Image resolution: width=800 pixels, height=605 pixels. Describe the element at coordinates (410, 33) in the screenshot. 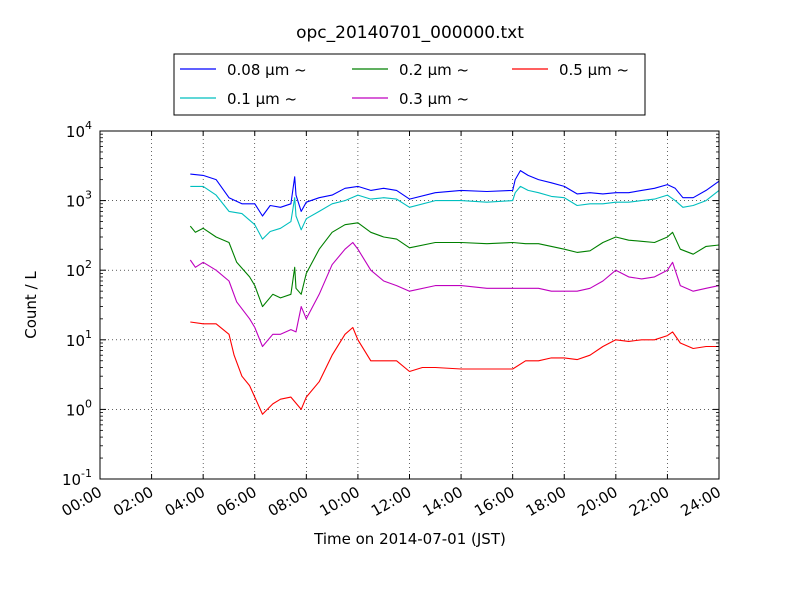

I see `chart-title: opc_20140701_000000.txt` at that location.